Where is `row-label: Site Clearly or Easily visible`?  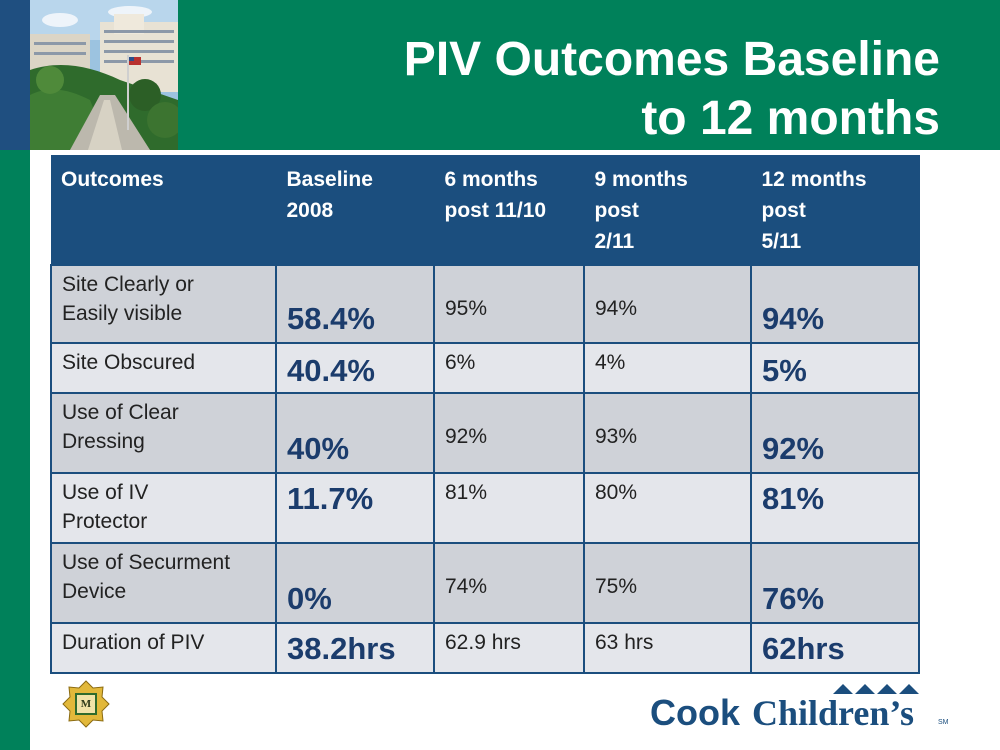
row-label: Site Clearly or Easily visible is located at coordinates (163, 304).